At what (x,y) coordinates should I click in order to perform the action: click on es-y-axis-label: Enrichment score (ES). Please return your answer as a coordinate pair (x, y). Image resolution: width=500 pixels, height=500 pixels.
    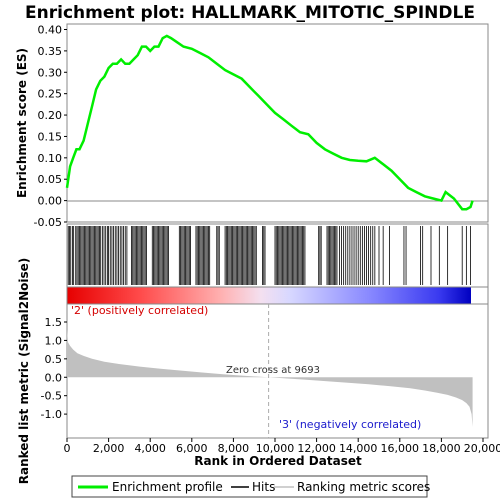
    Looking at the image, I should click on (22, 123).